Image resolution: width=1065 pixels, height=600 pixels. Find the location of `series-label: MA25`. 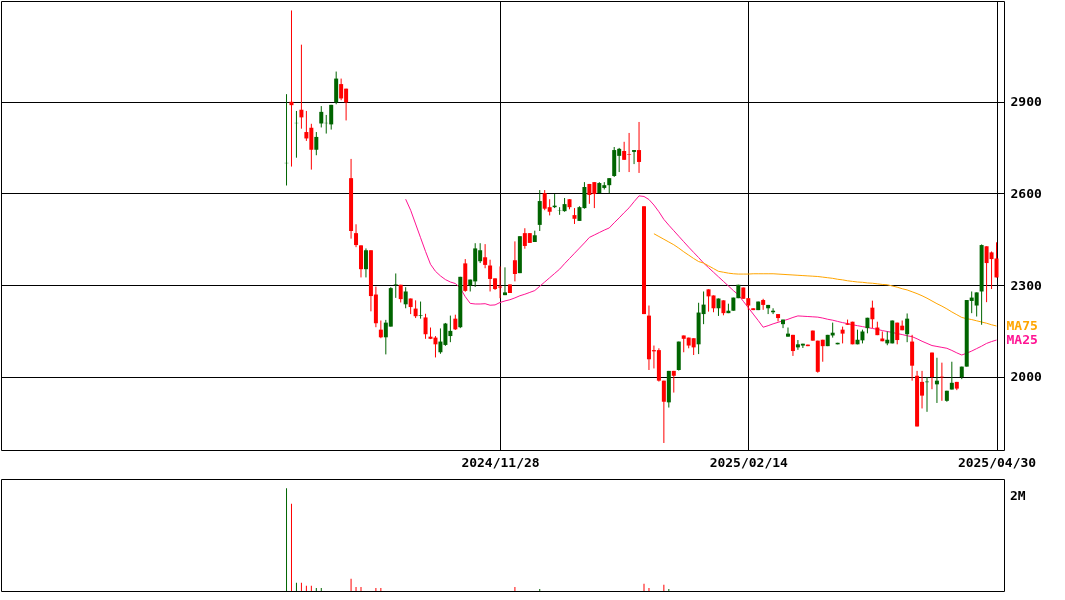

series-label: MA25 is located at coordinates (1022, 340).